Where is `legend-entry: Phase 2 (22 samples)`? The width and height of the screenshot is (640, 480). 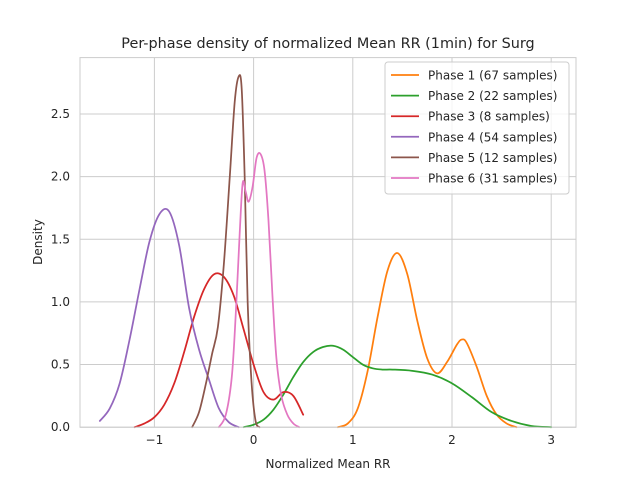 legend-entry: Phase 2 (22 samples) is located at coordinates (492, 96).